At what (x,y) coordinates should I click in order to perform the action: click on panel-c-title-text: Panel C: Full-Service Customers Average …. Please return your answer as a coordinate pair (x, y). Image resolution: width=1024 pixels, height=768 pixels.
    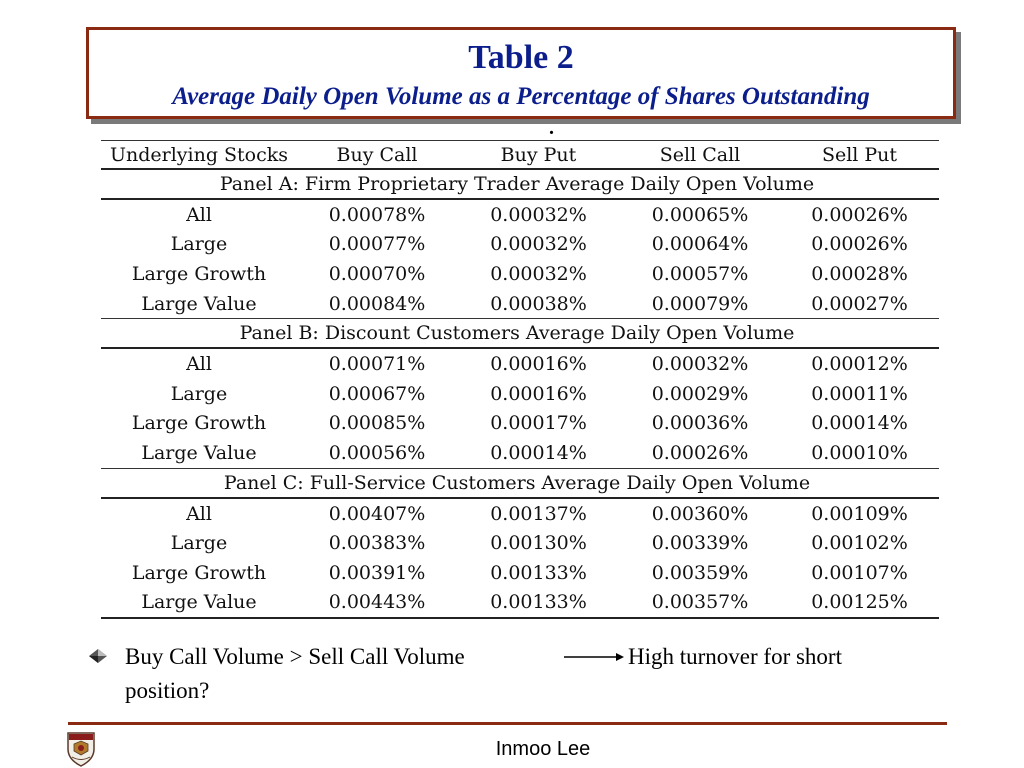
    Looking at the image, I should click on (517, 482).